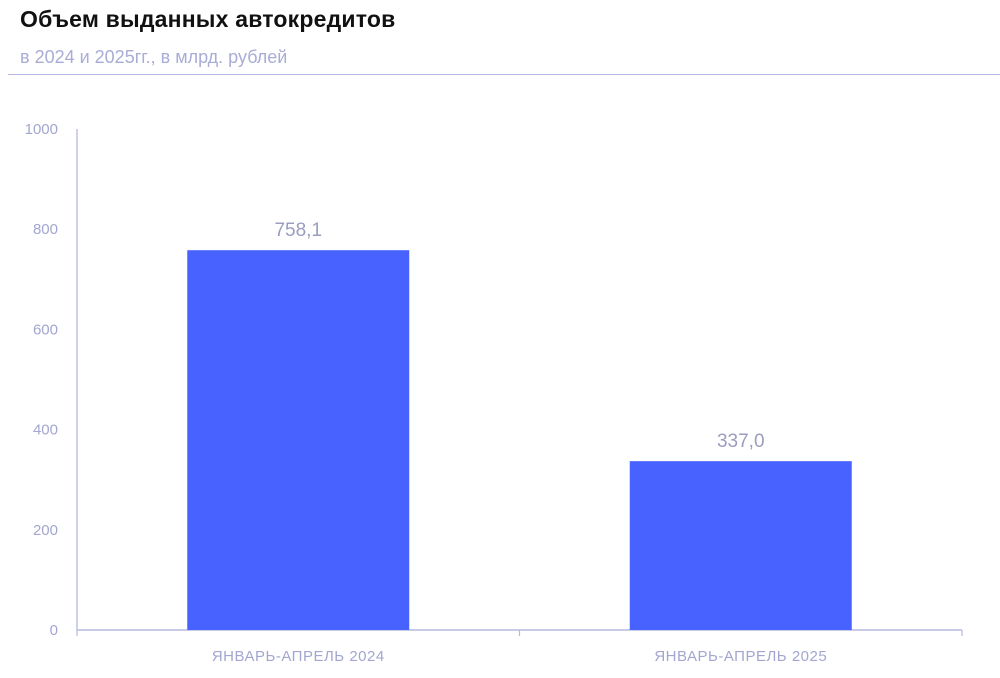  What do you see at coordinates (41, 129) in the screenshot?
I see `y-tick-label: 1000` at bounding box center [41, 129].